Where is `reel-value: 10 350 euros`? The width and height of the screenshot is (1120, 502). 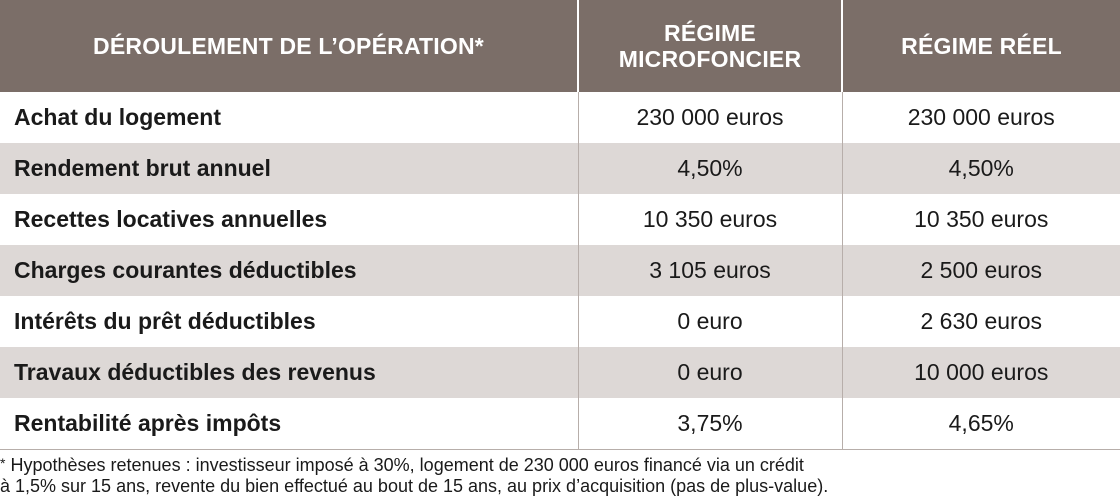 reel-value: 10 350 euros is located at coordinates (980, 219).